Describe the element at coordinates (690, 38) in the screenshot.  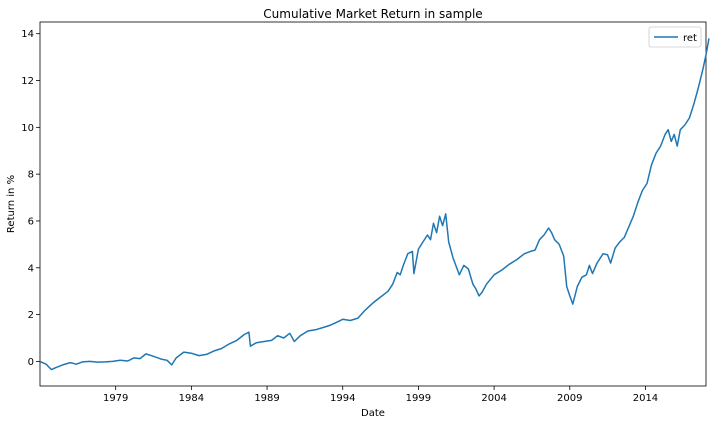
I see `legend-label-ret: ret` at that location.